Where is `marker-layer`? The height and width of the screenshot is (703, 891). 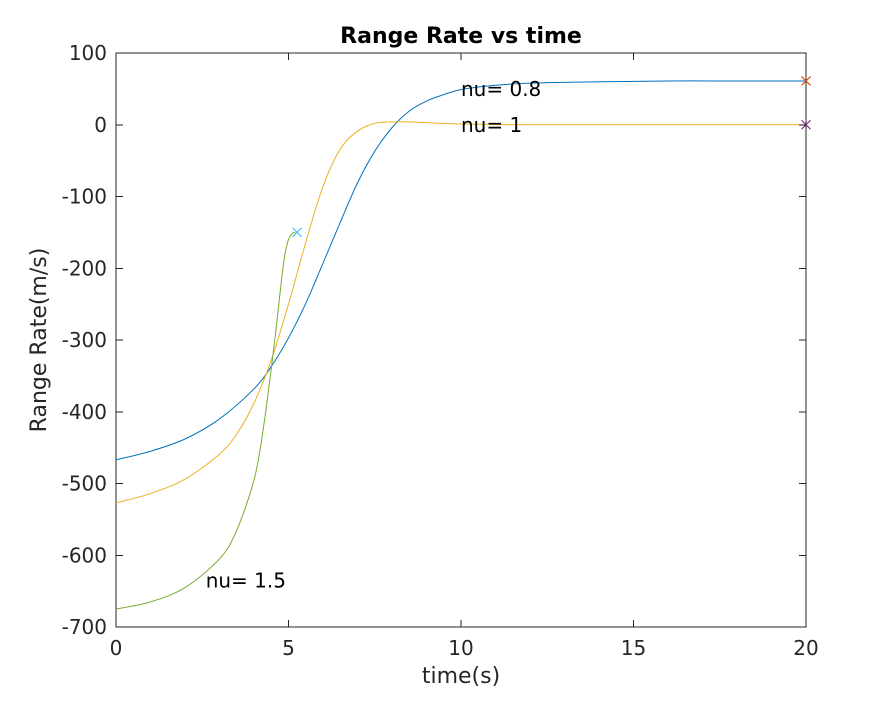 marker-layer is located at coordinates (551, 157).